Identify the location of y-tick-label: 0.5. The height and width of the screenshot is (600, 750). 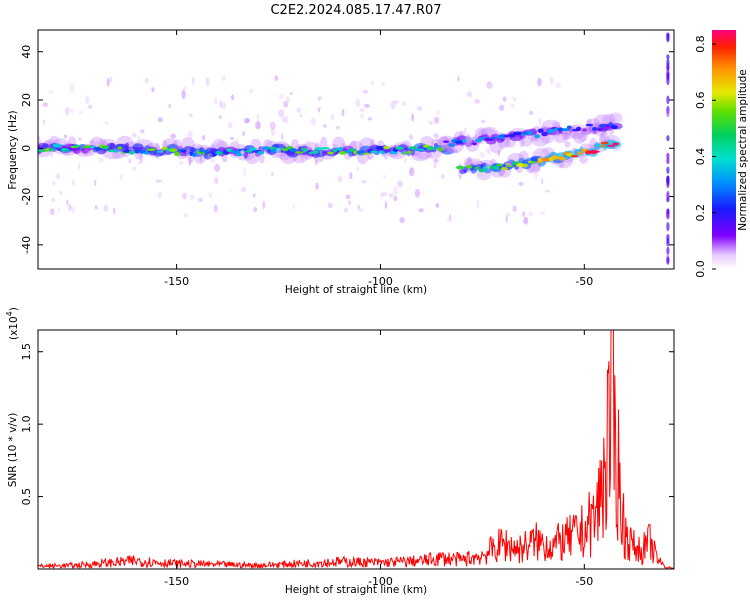
(26, 497).